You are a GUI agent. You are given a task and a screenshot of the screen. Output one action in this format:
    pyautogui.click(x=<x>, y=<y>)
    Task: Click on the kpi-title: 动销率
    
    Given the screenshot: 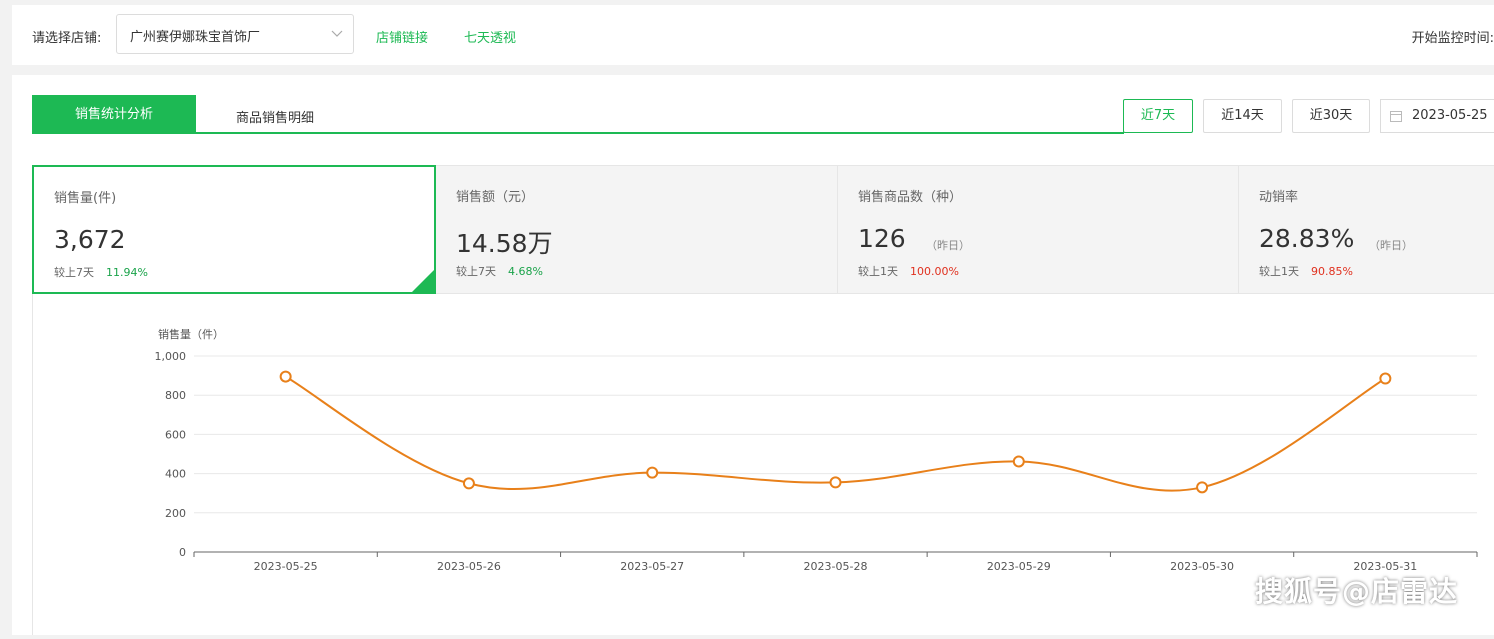 What is the action you would take?
    pyautogui.click(x=1279, y=197)
    